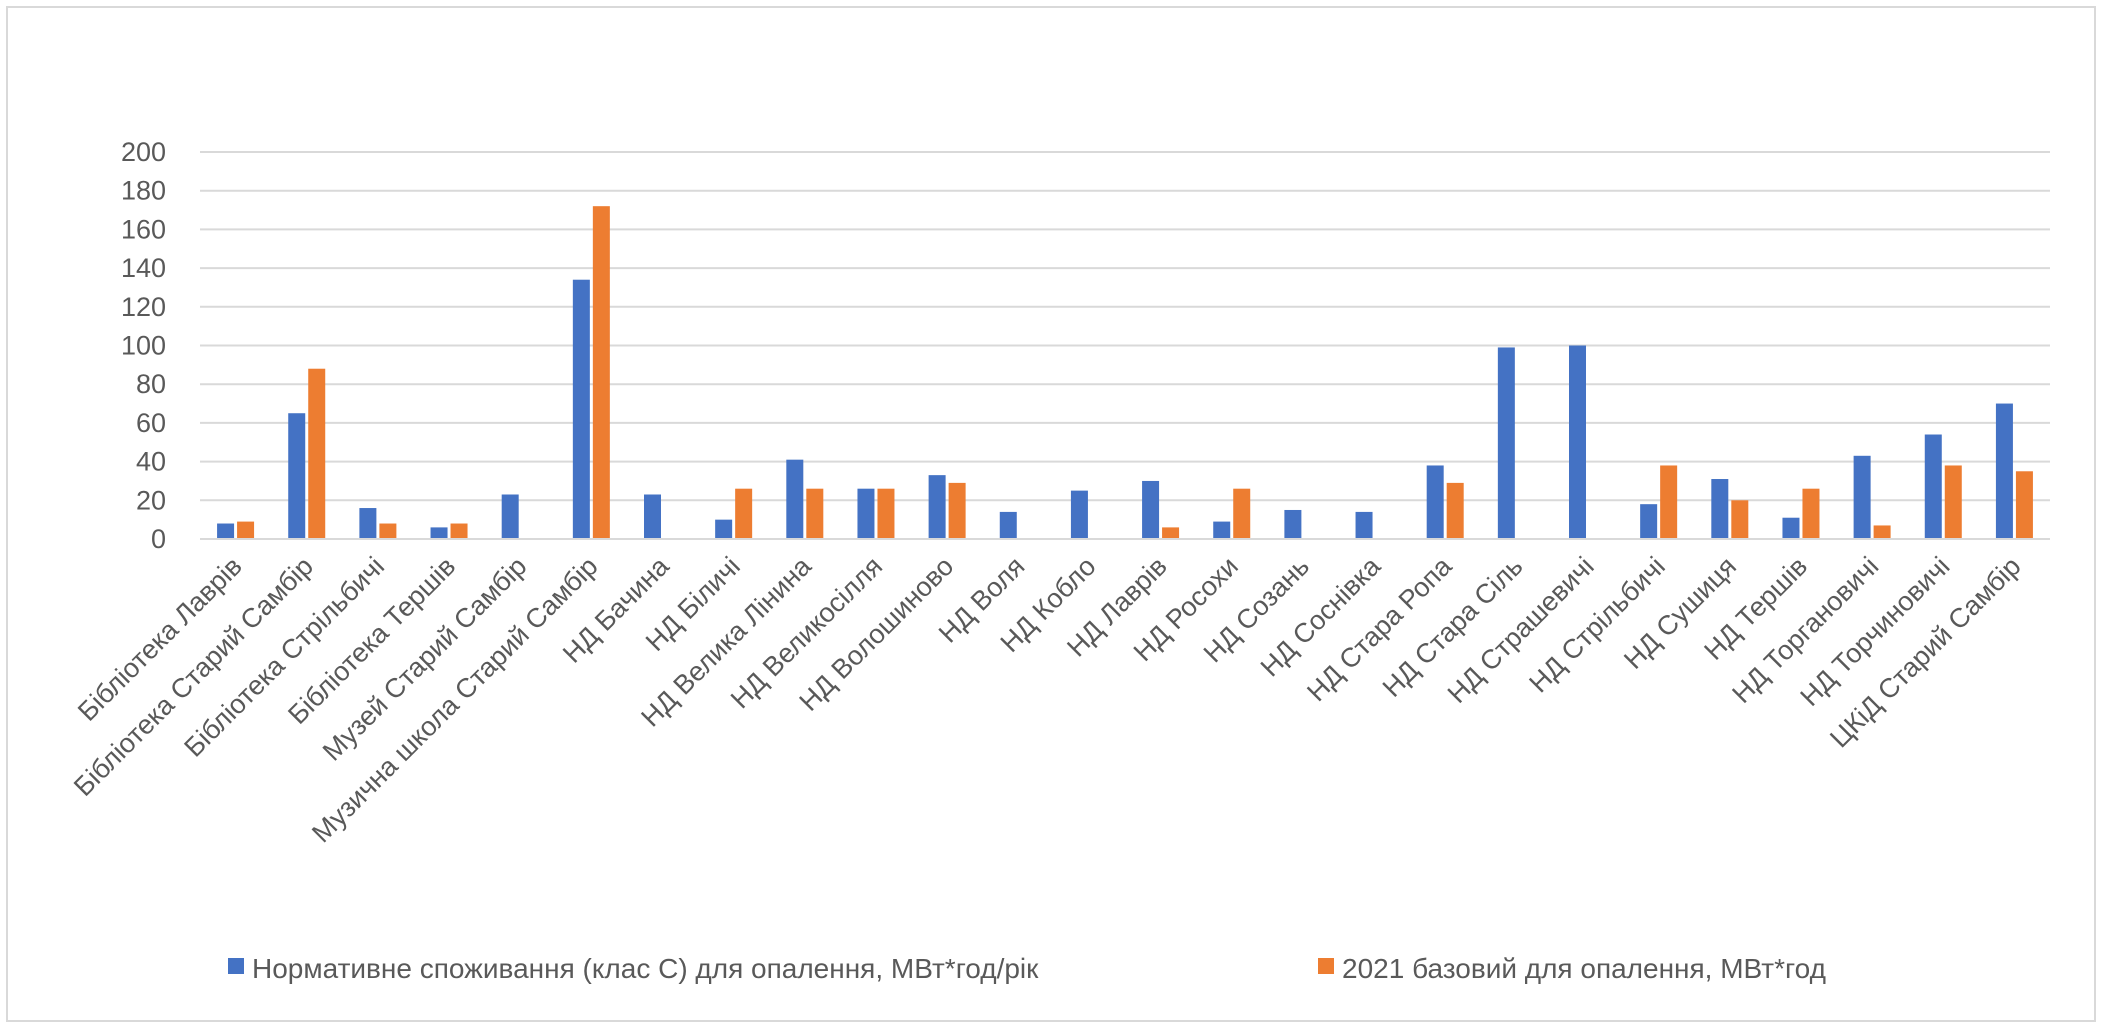 The height and width of the screenshot is (1030, 2105). I want to click on y-tick-label: 180, so click(143, 191).